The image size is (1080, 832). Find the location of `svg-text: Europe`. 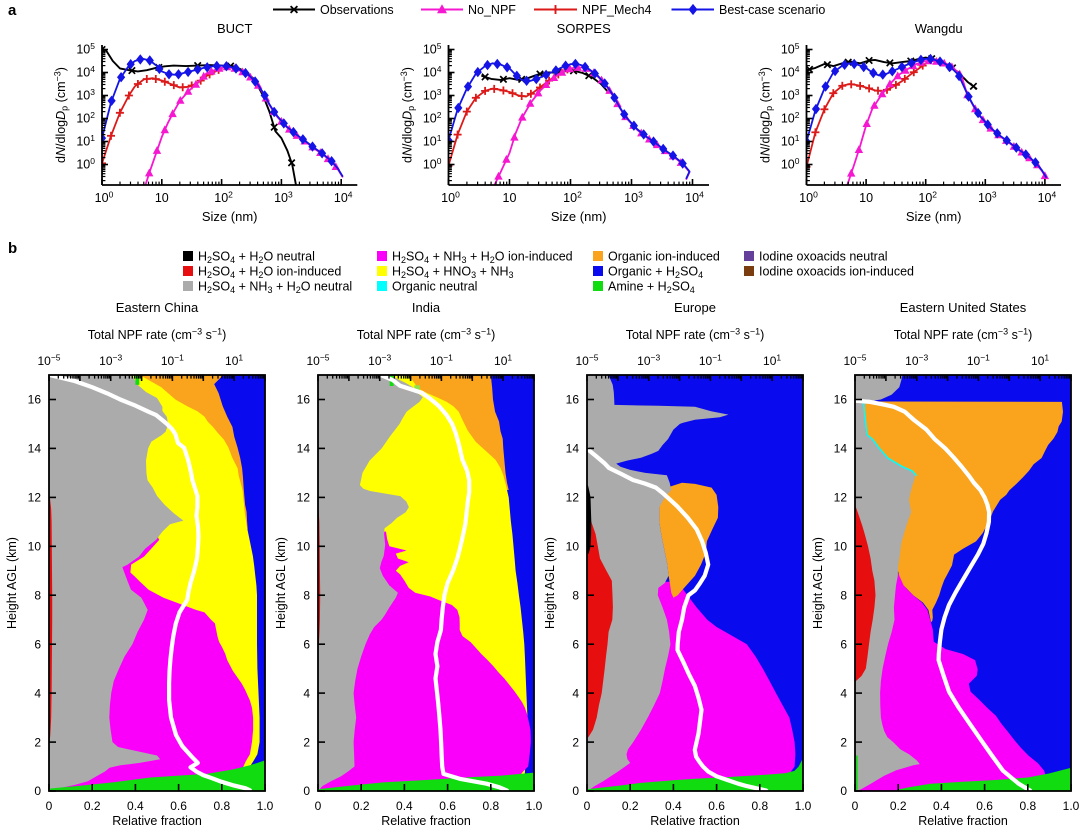

svg-text: Europe is located at coordinates (695, 307).